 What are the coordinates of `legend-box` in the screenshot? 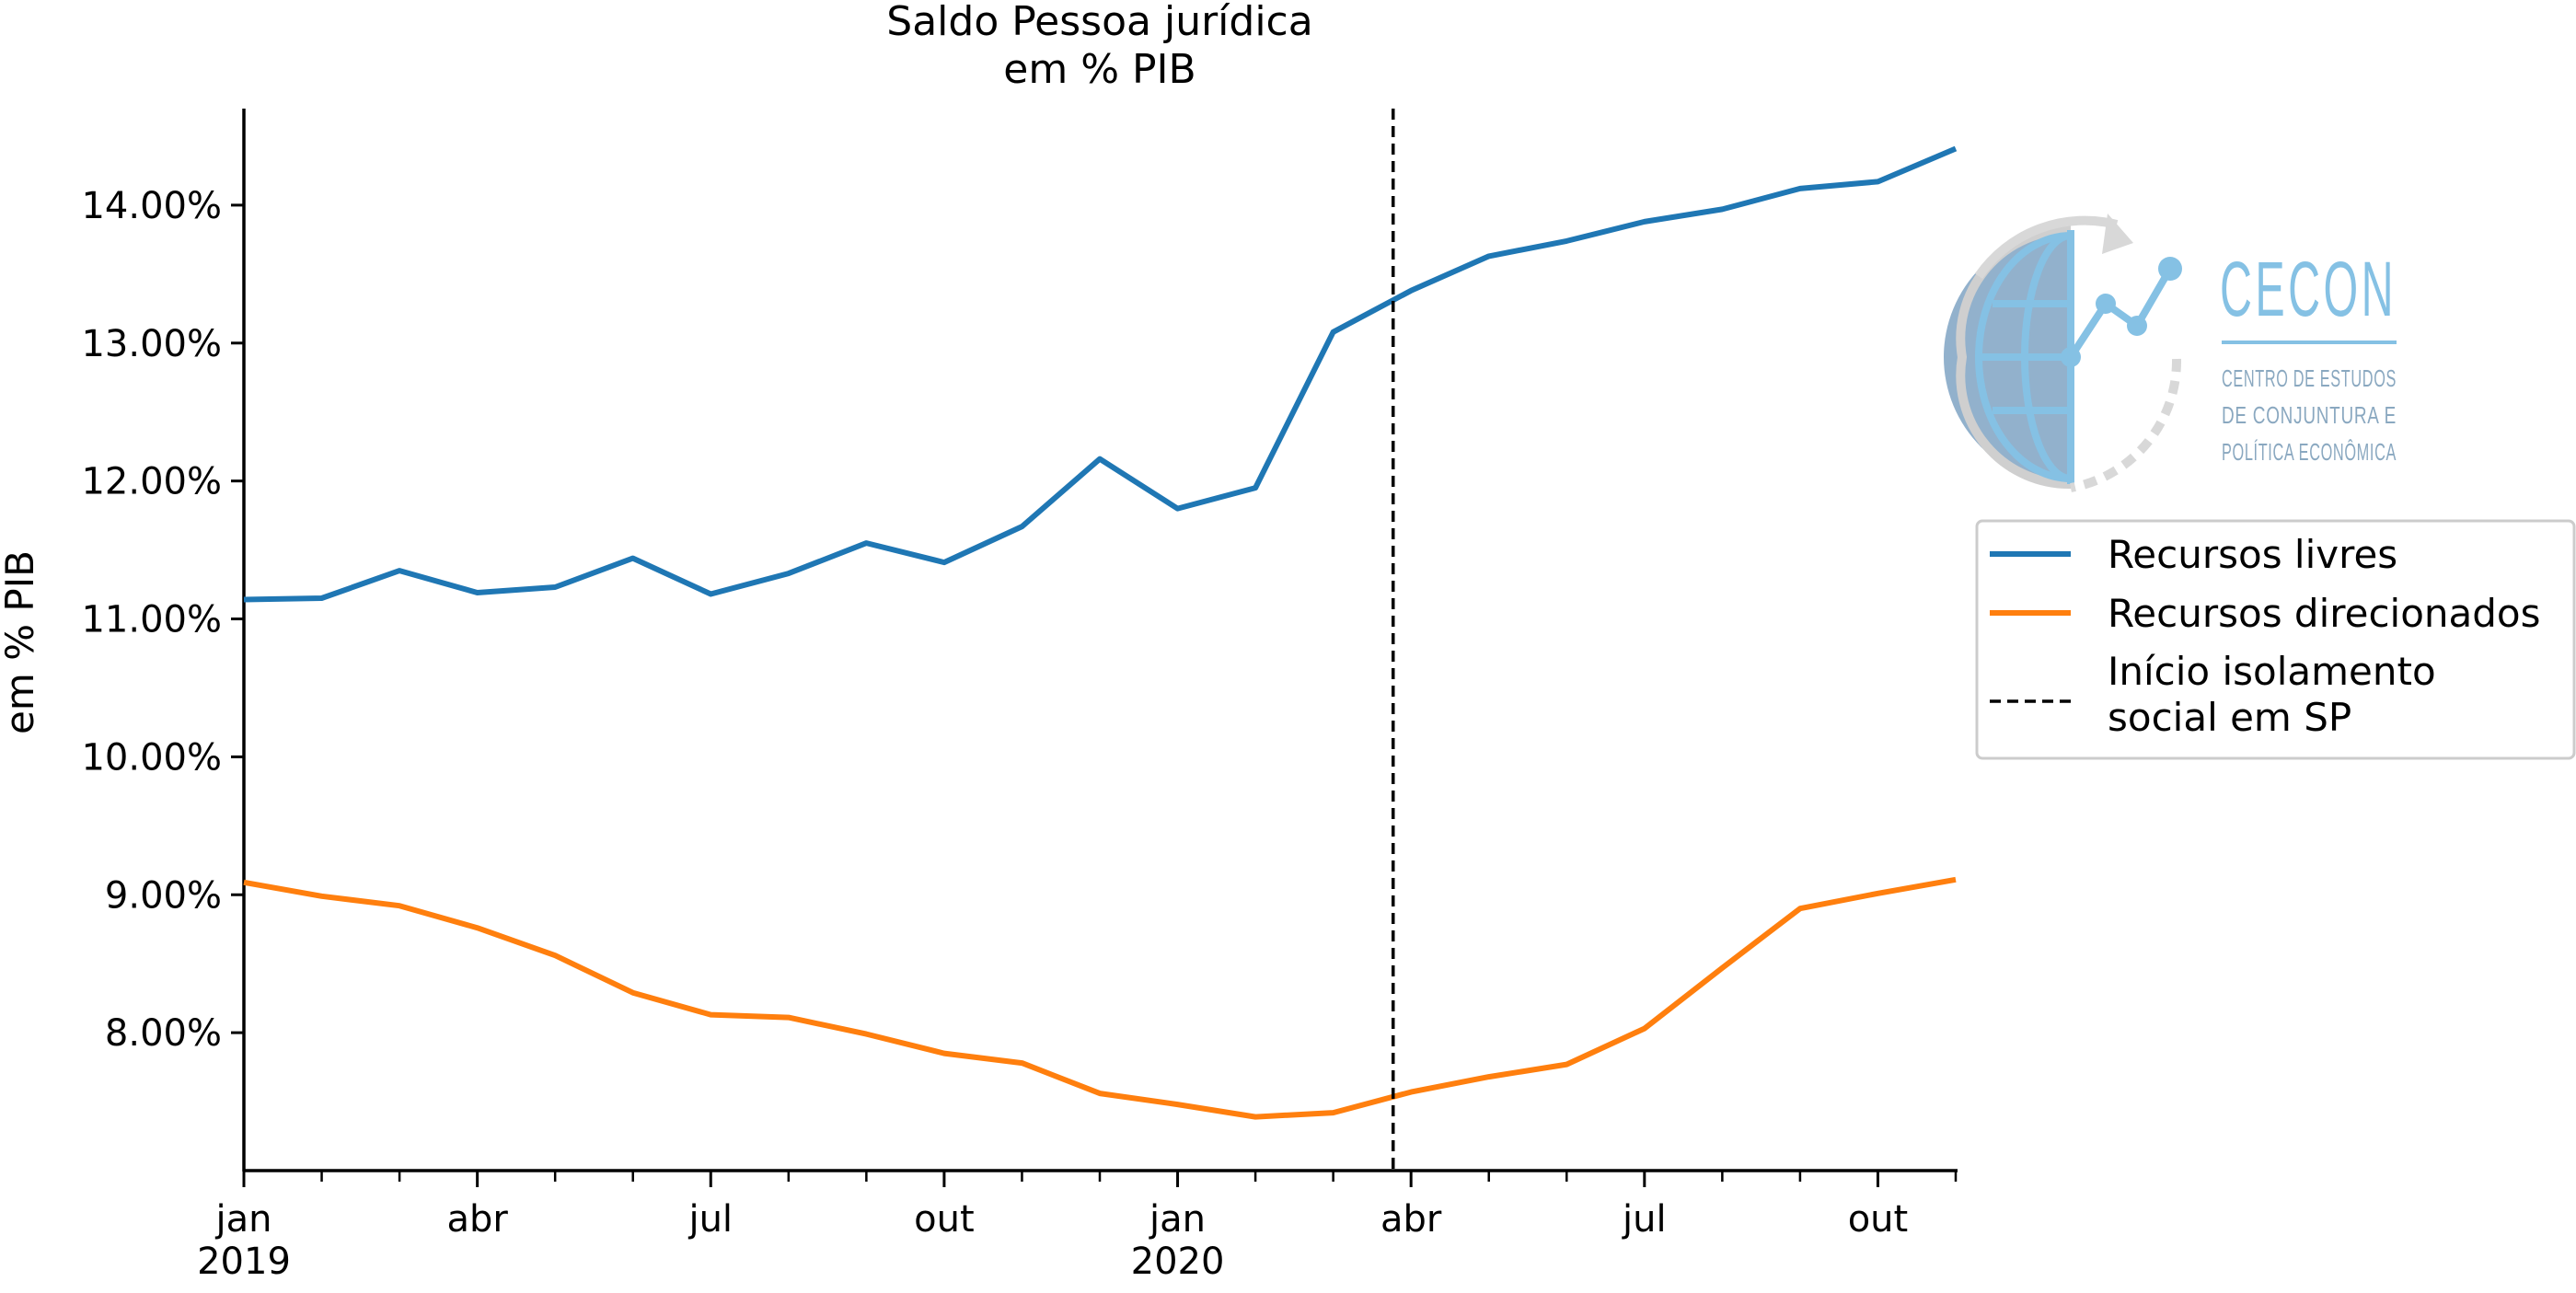 It's located at (2275, 639).